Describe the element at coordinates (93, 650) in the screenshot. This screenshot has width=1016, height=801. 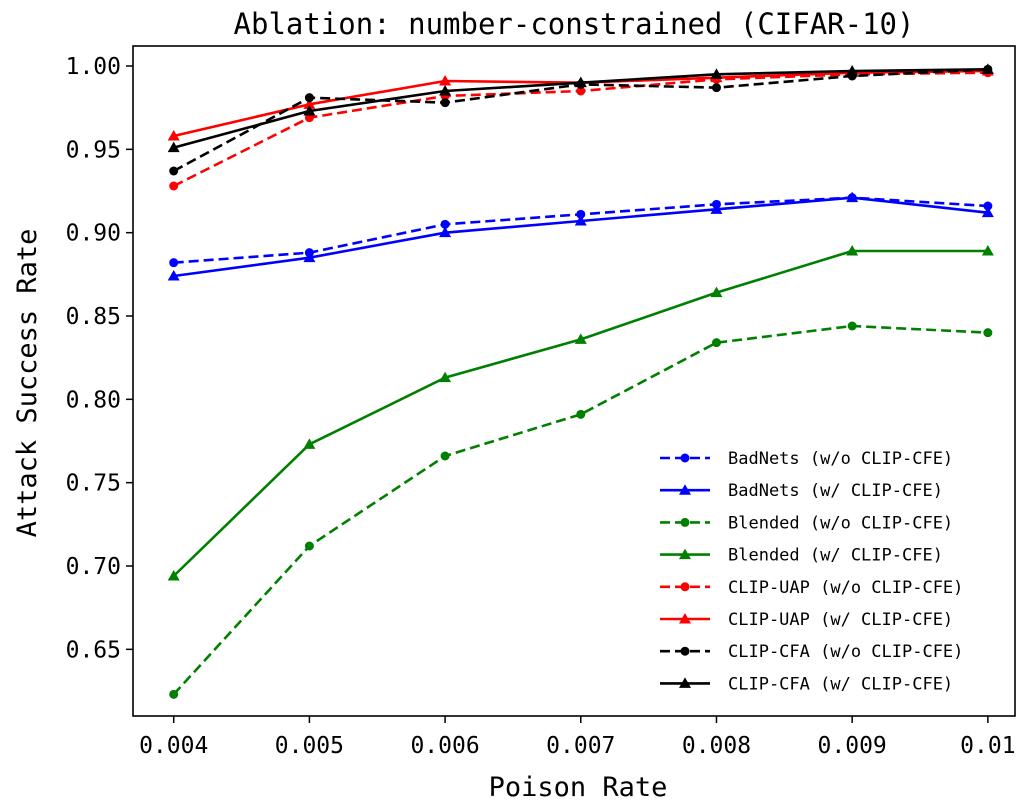
I see `y-tick-label: 0.65` at that location.